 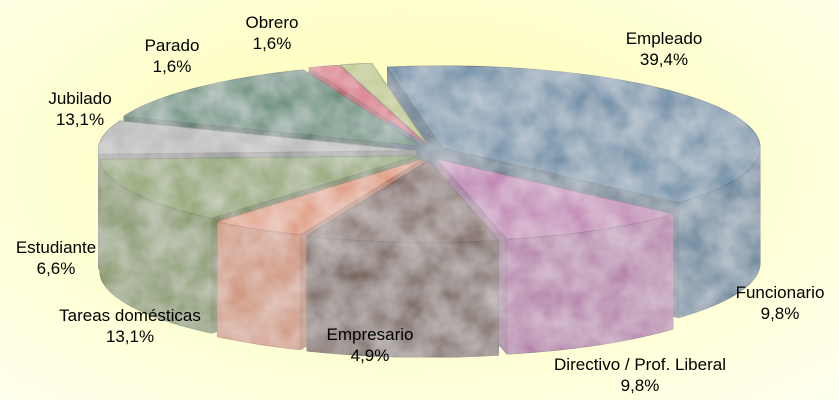 I want to click on slice-funcionario, so click(x=555, y=199).